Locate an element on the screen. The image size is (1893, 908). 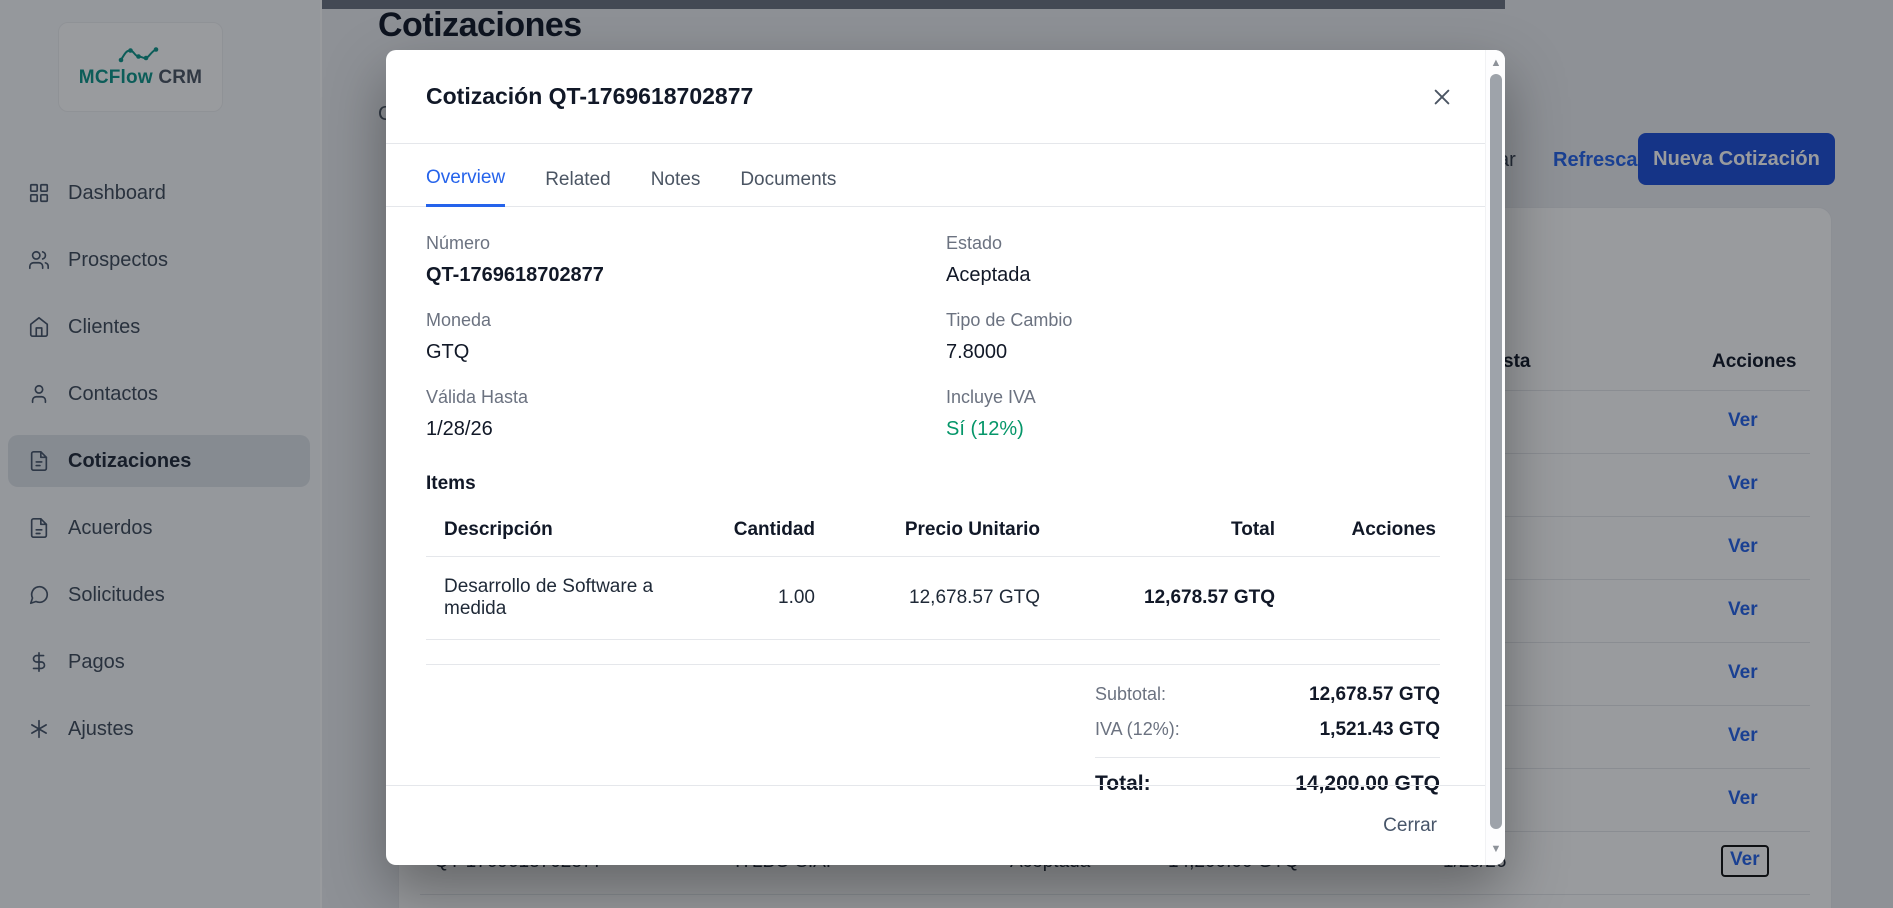
field-moneda: Moneda GTQ is located at coordinates (686, 337).